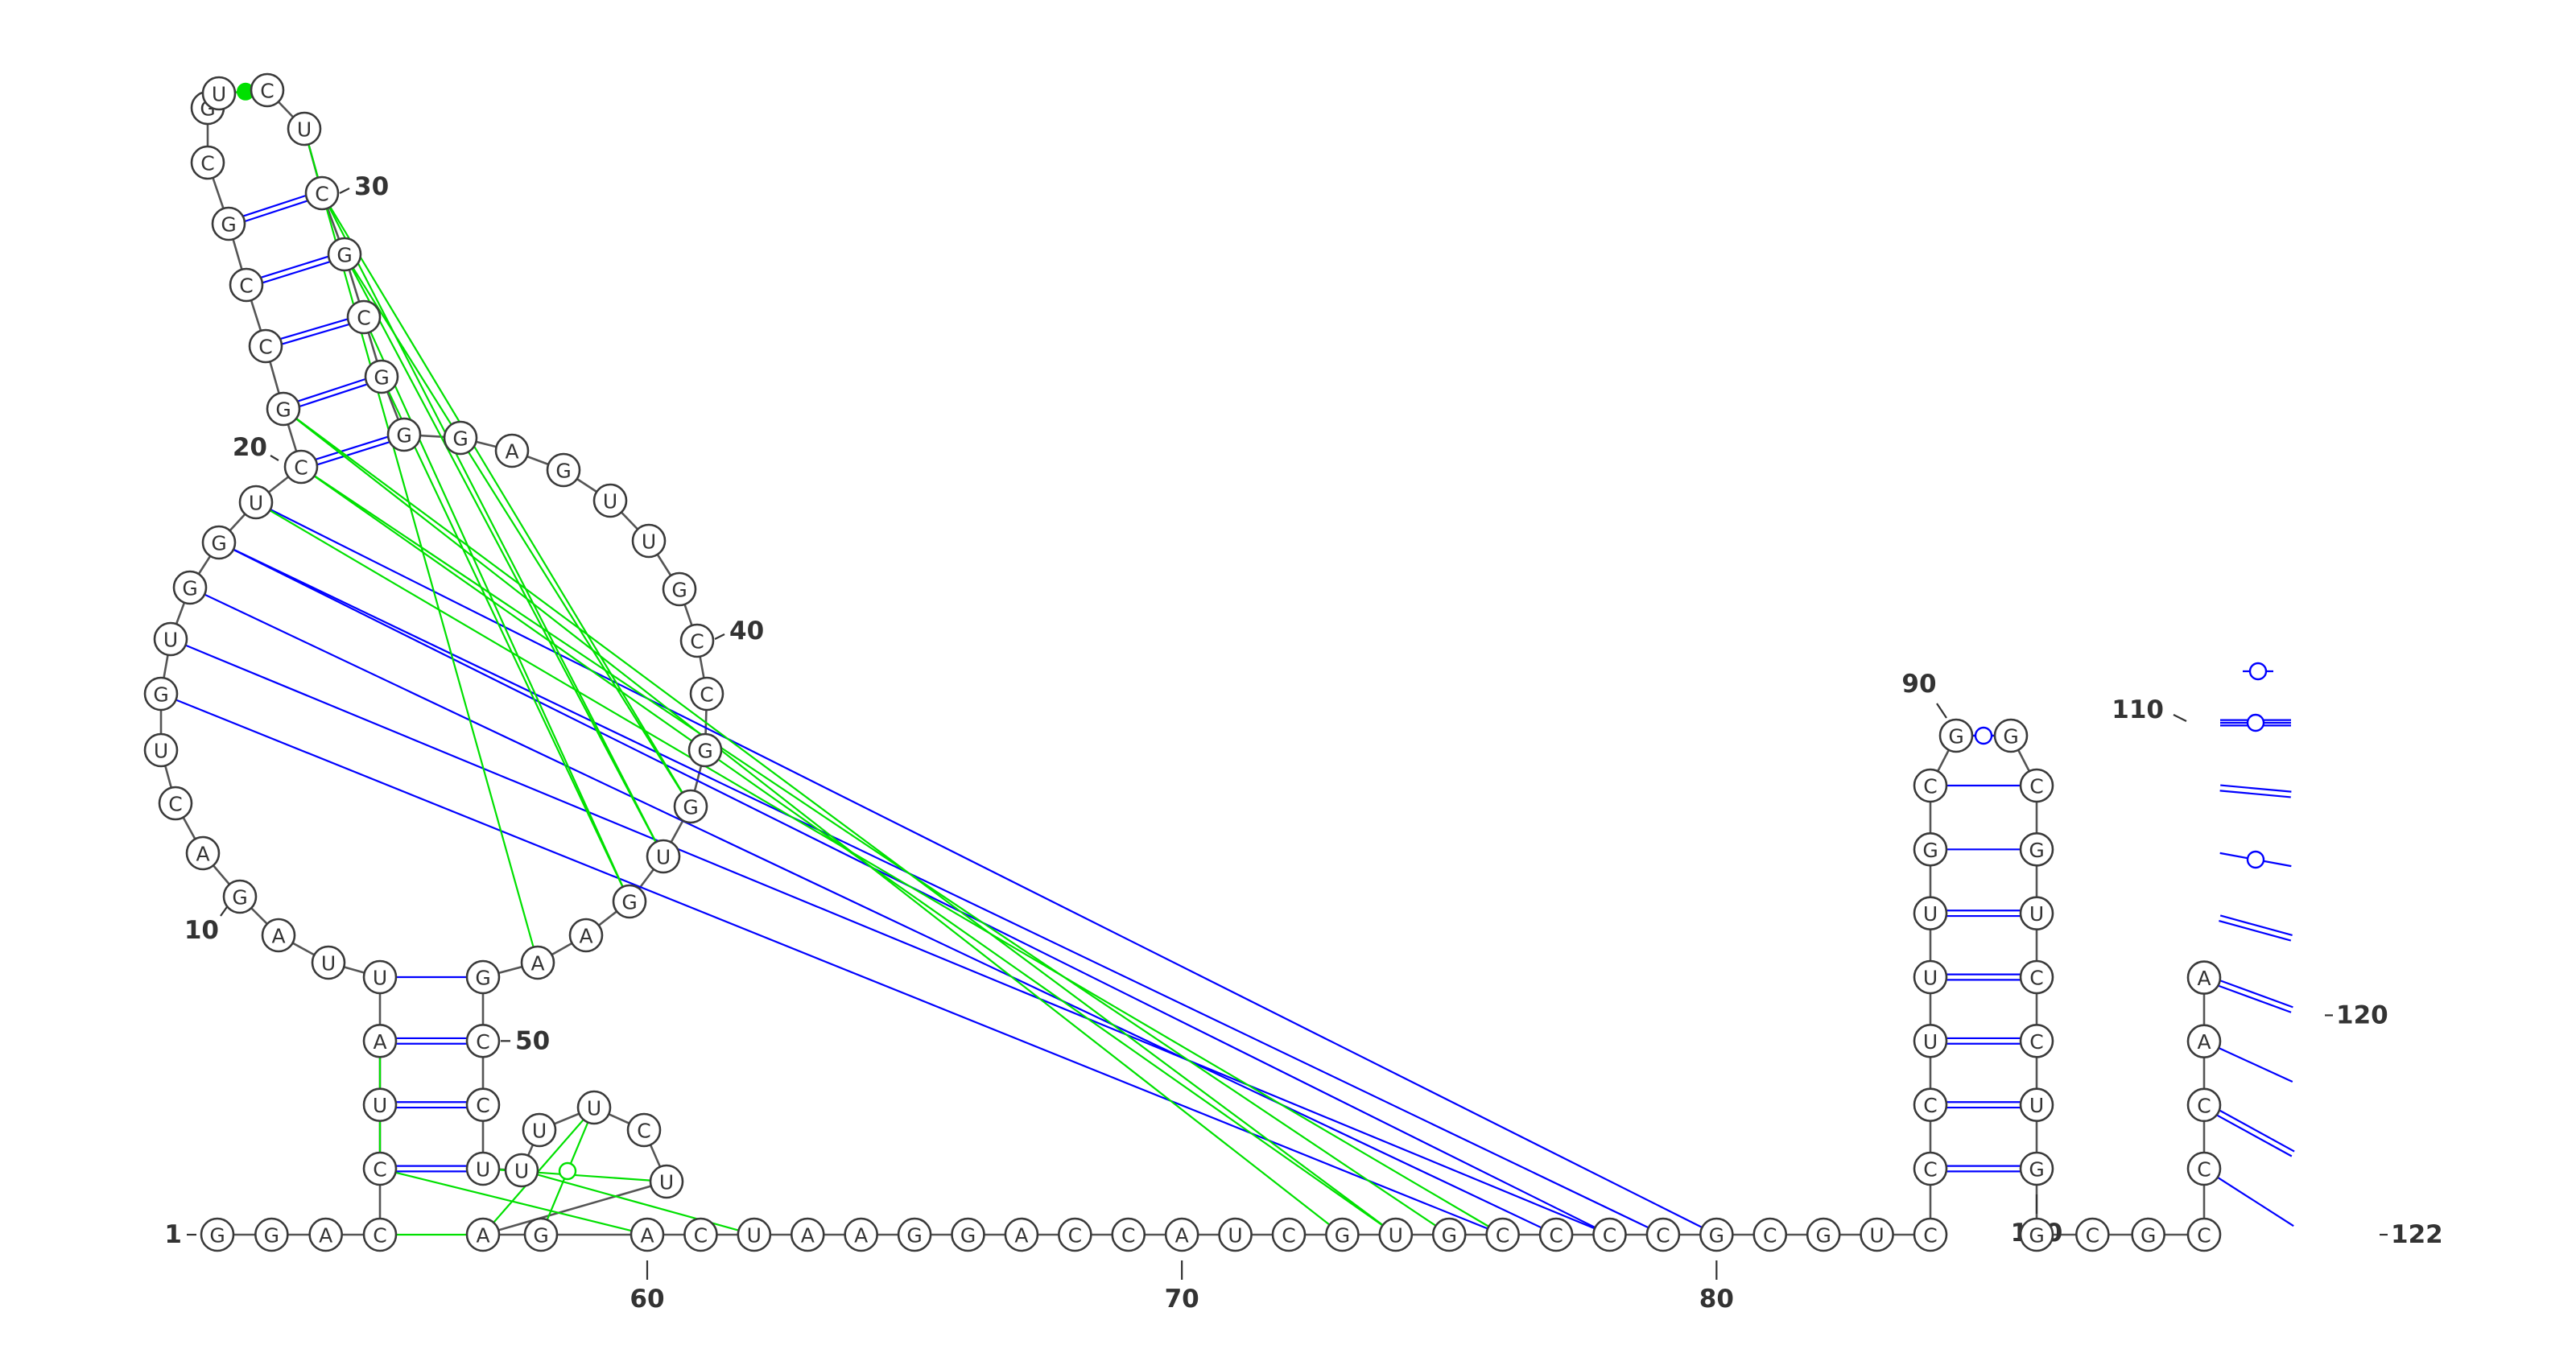 The height and width of the screenshot is (1353, 2576). I want to click on position-number-40: 40, so click(746, 632).